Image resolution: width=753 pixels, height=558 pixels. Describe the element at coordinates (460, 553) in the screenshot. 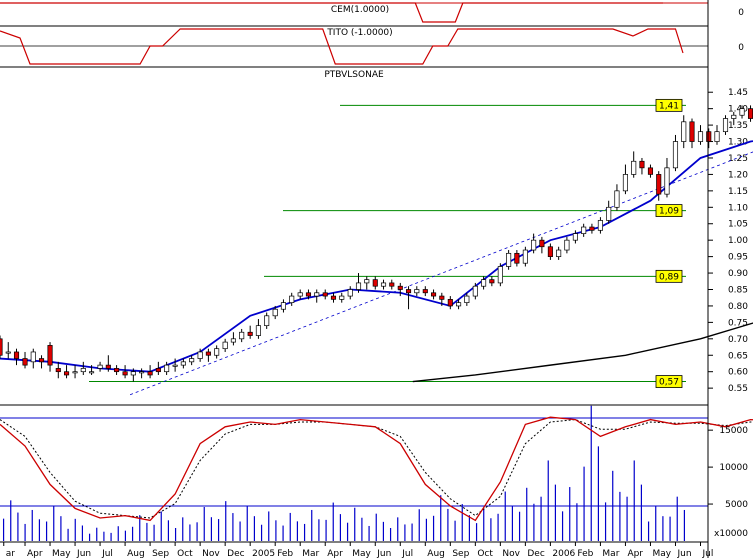

I see `x-tick-label-18: Sep` at that location.